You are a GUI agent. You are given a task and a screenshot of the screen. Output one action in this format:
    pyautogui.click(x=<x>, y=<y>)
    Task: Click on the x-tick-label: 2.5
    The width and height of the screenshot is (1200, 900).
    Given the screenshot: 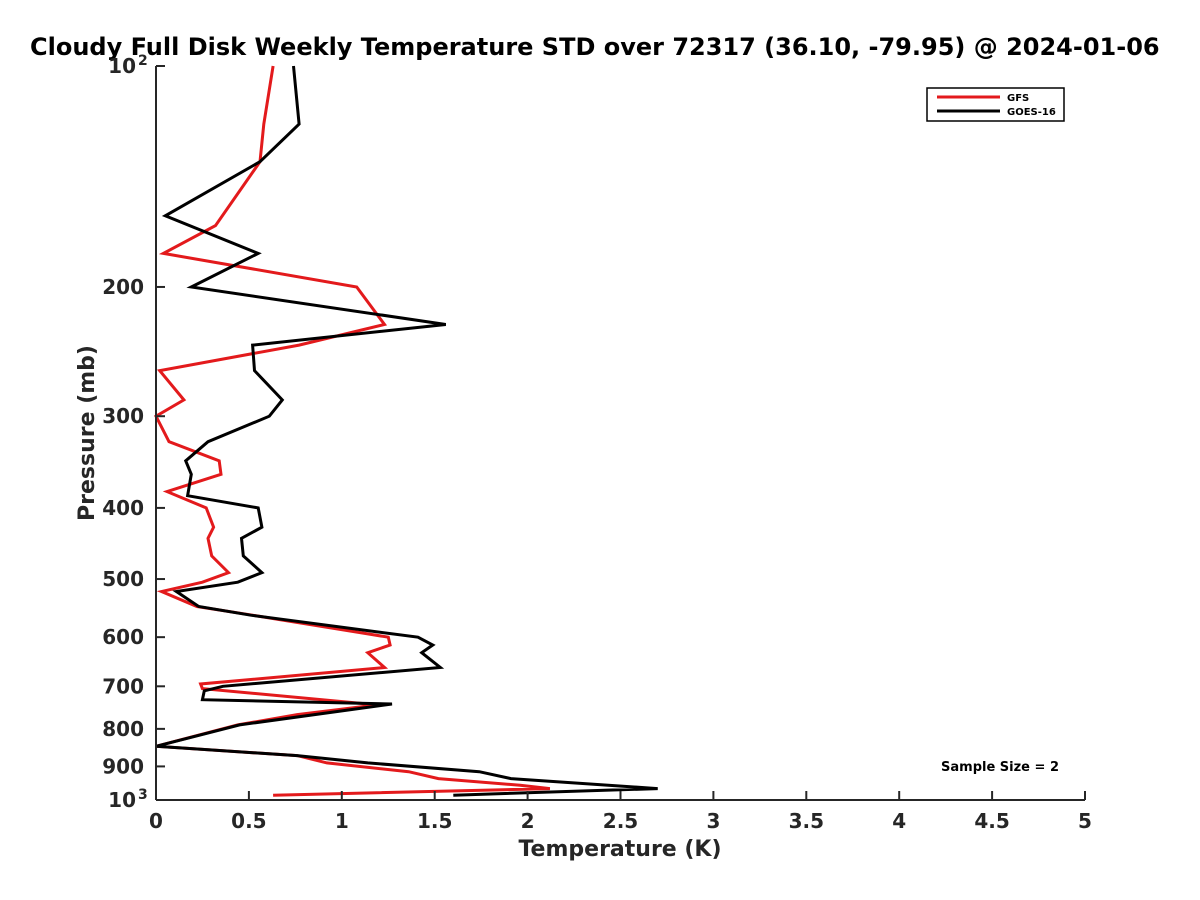 What is the action you would take?
    pyautogui.click(x=620, y=821)
    